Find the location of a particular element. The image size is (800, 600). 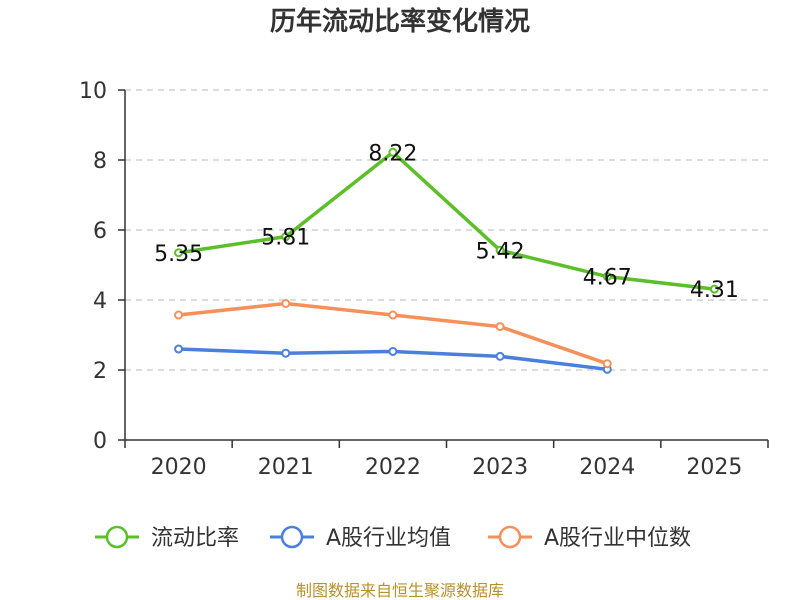

data-label: 4.67 is located at coordinates (607, 278).